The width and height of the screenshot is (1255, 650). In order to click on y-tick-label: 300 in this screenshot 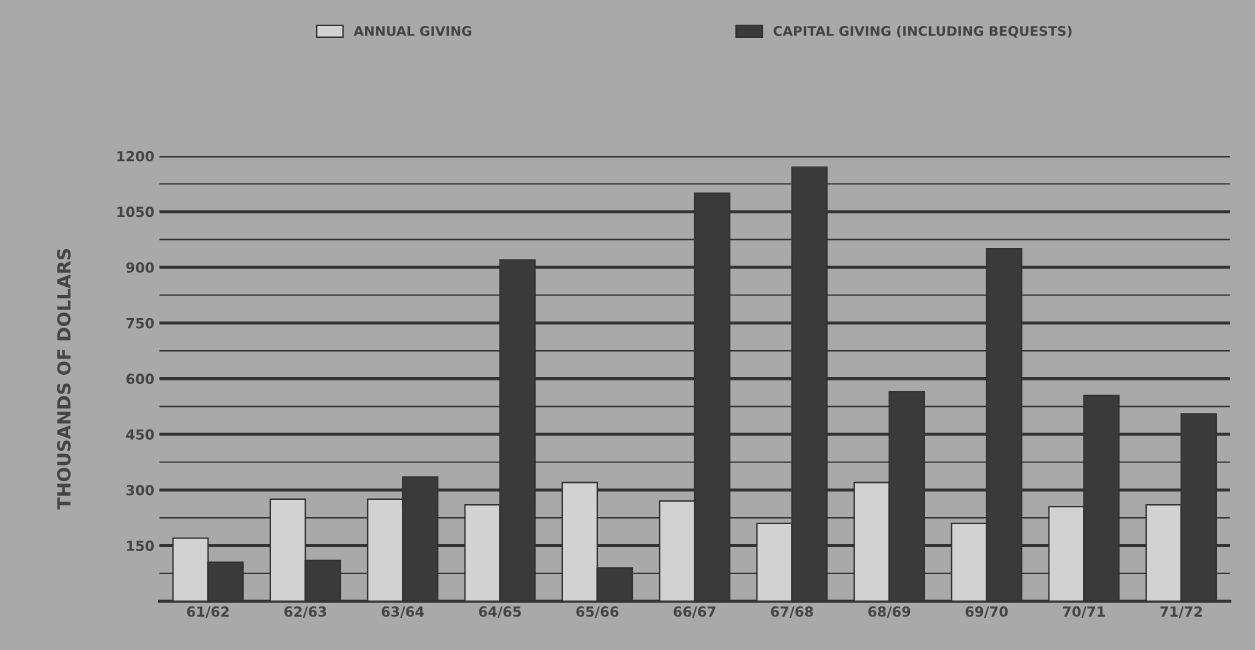, I will do `click(140, 490)`.